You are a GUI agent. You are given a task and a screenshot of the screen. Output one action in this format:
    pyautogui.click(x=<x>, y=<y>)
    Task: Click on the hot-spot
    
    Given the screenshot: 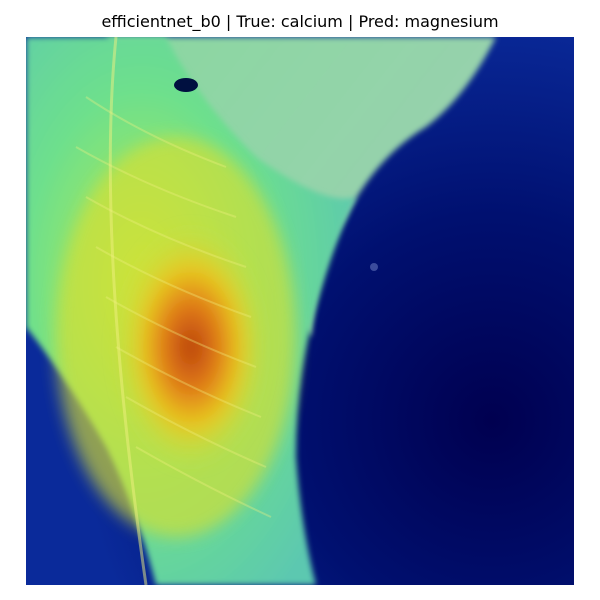 What is the action you would take?
    pyautogui.click(x=191, y=347)
    